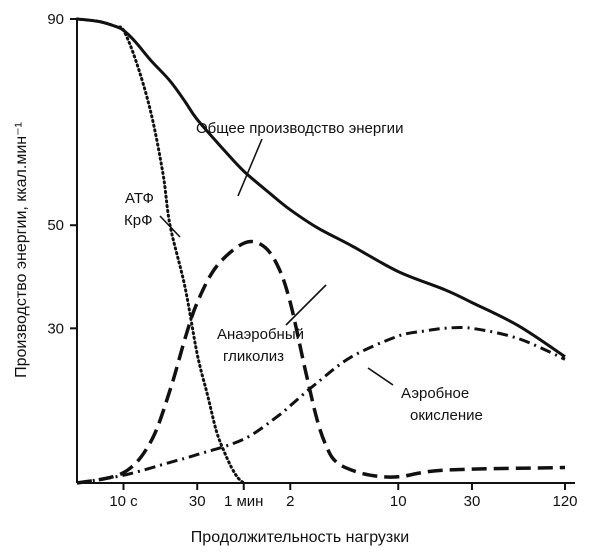 This screenshot has width=600, height=556. I want to click on leader-anaerobic, so click(306, 305).